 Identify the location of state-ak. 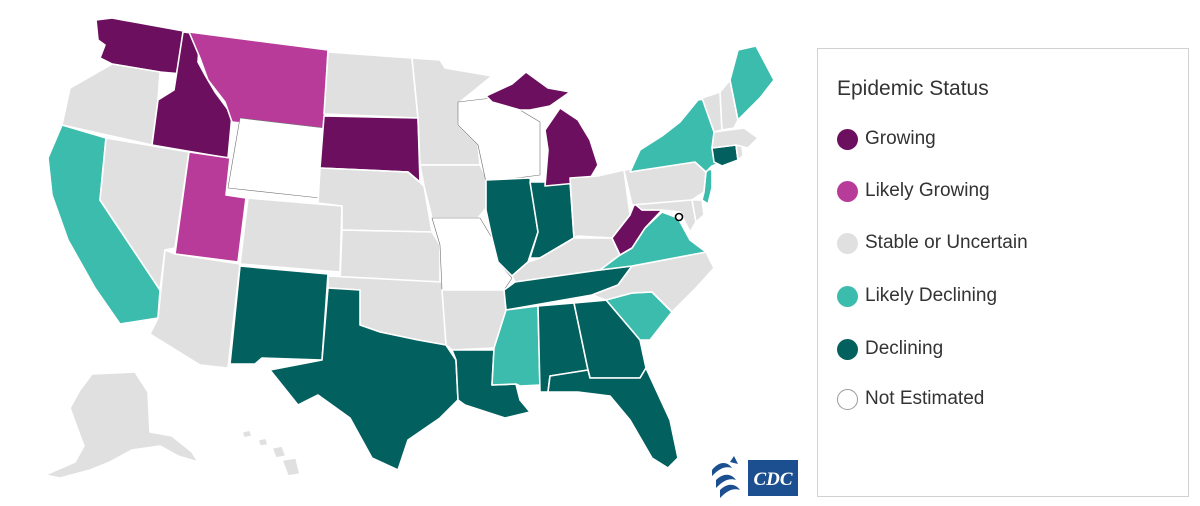
(121, 425).